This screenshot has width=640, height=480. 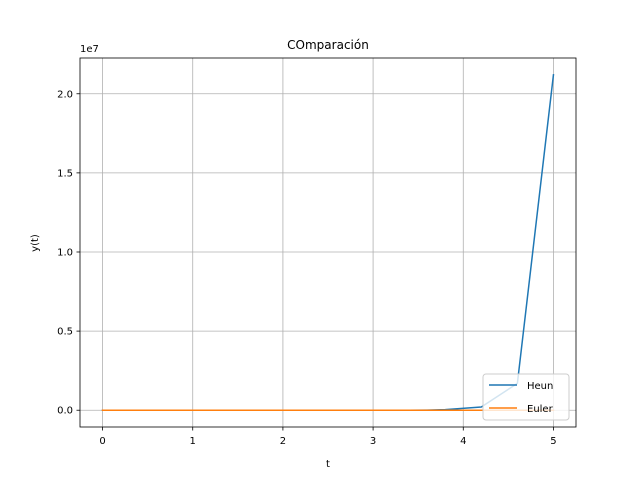 I want to click on legend-label-heun: Heun, so click(x=540, y=386).